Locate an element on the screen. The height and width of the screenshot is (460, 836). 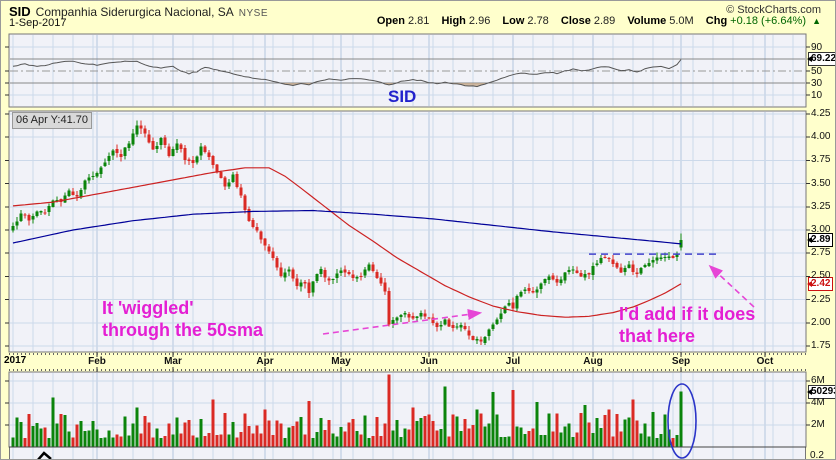
price-axis-label: 3.25 is located at coordinates (821, 206).